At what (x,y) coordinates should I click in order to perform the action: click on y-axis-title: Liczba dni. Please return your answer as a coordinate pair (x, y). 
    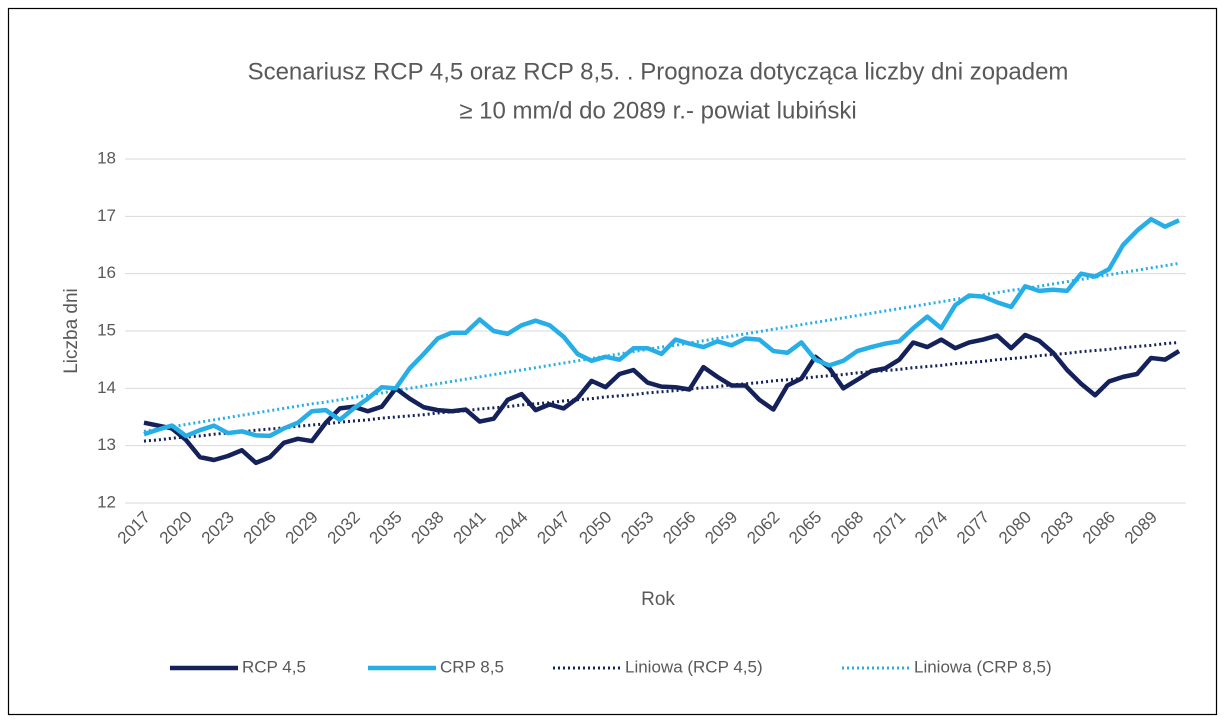
    Looking at the image, I should click on (71, 331).